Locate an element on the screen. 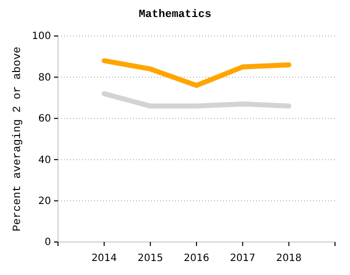  y-tick-label: 100 is located at coordinates (41, 36).